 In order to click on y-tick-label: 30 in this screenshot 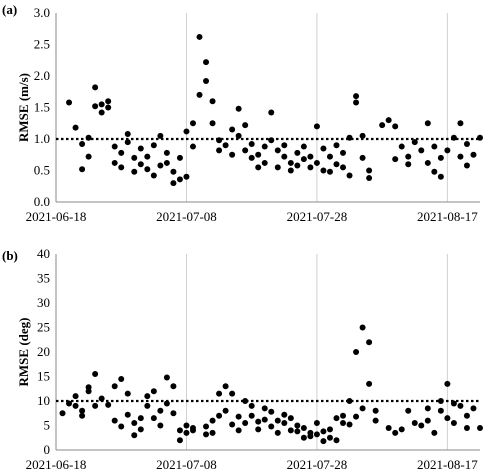, I will do `click(43, 302)`.